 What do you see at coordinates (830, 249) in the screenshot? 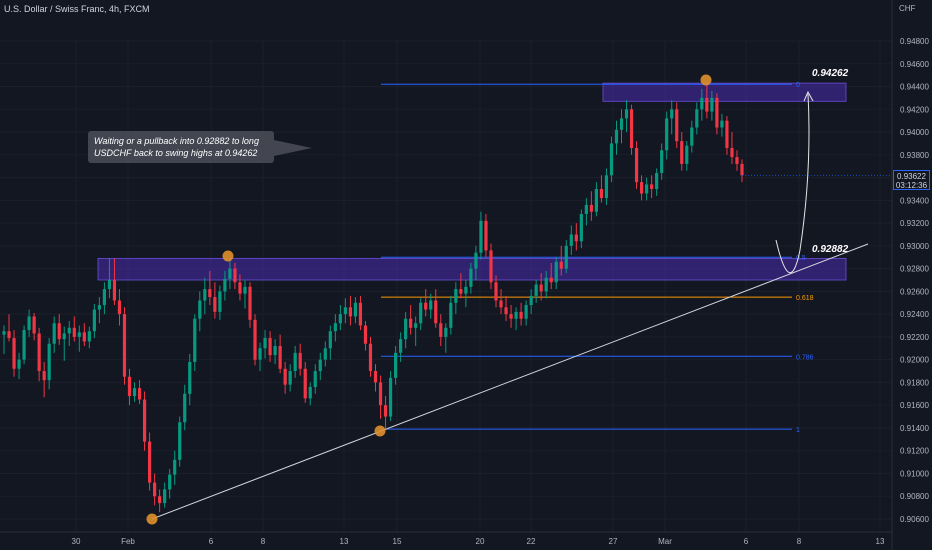
I see `entry-price-label: 0.92882` at bounding box center [830, 249].